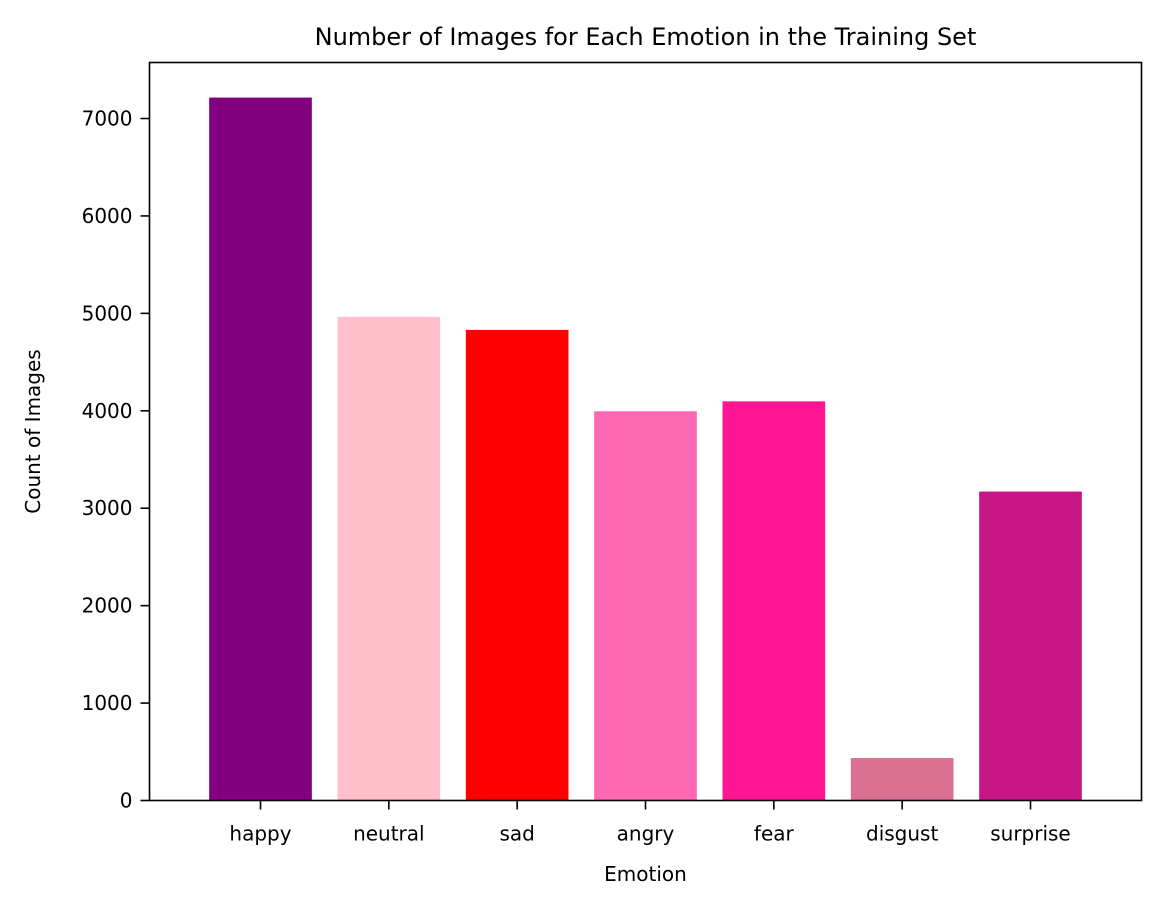 The width and height of the screenshot is (1161, 908). What do you see at coordinates (645, 874) in the screenshot?
I see `x-axis-label: Emotion` at bounding box center [645, 874].